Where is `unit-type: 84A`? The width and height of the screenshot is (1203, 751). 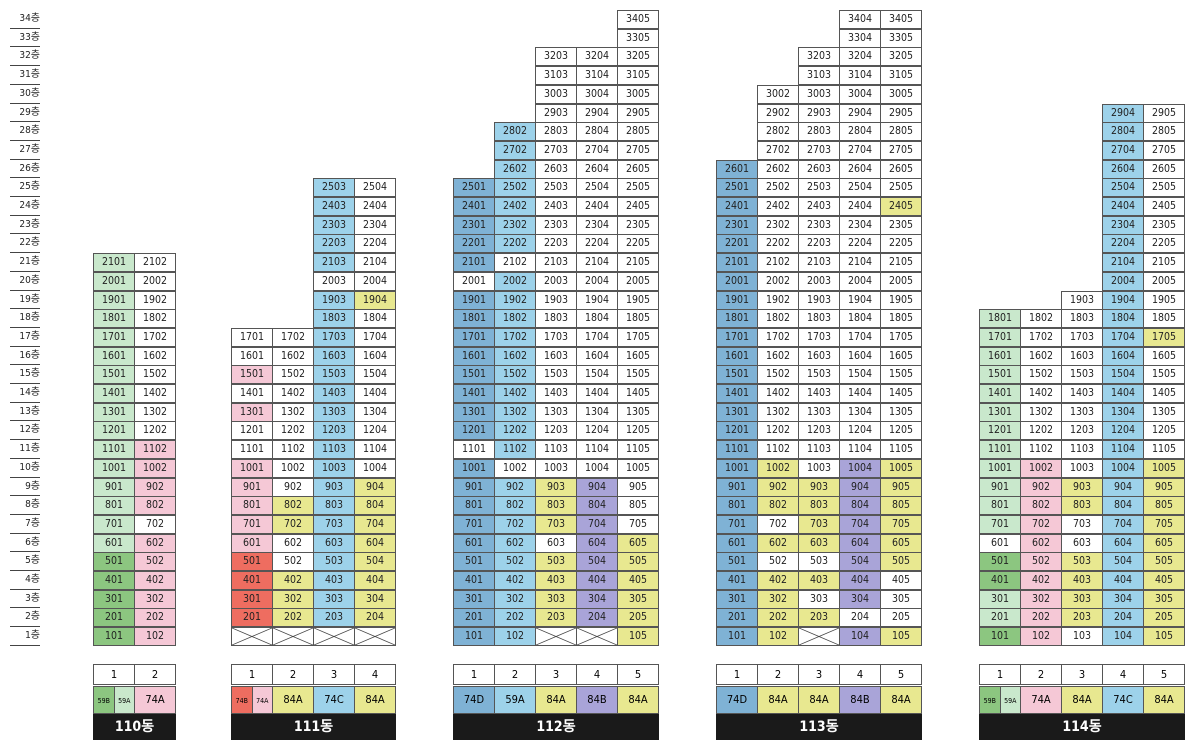 unit-type: 84A is located at coordinates (901, 700).